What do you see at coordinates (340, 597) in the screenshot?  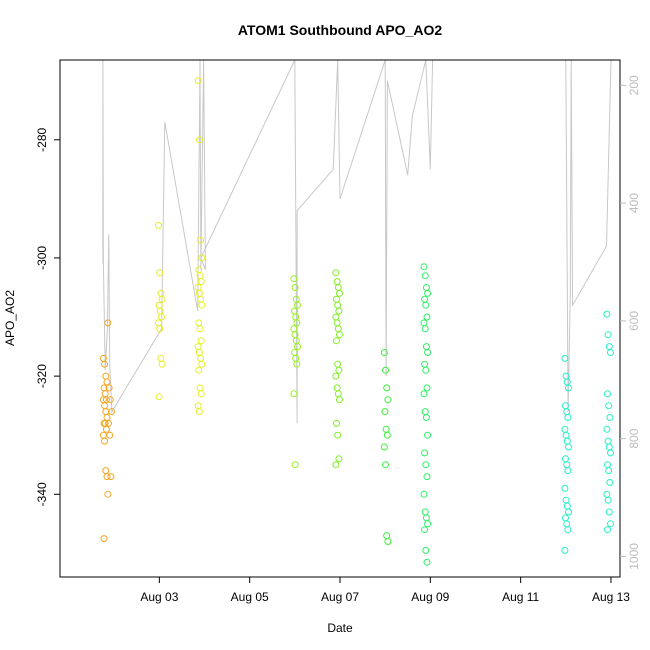 I see `x-tick-label: Aug 07` at bounding box center [340, 597].